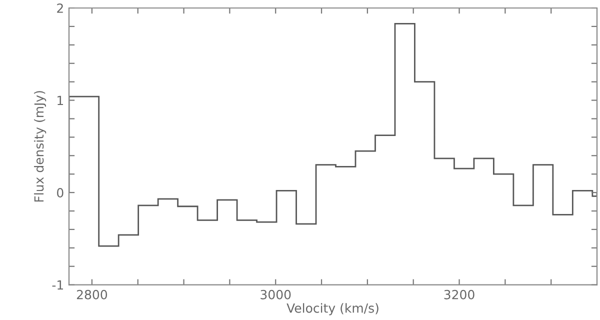 This screenshot has height=320, width=600. I want to click on x-tick-label: 3000, so click(275, 295).